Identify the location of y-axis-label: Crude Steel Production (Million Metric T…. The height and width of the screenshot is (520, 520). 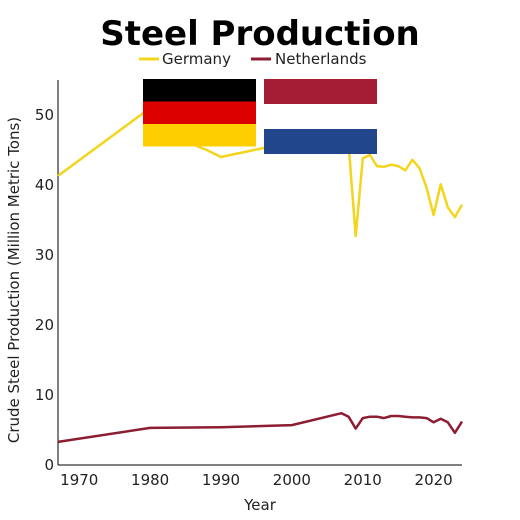
(14, 280).